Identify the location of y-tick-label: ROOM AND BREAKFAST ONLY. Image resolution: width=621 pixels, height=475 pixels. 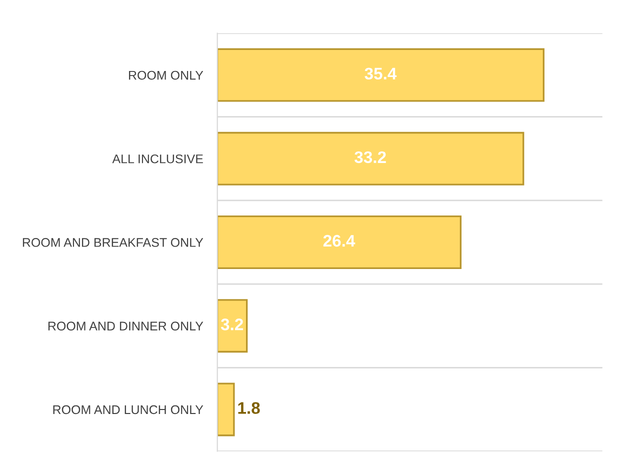
(113, 242).